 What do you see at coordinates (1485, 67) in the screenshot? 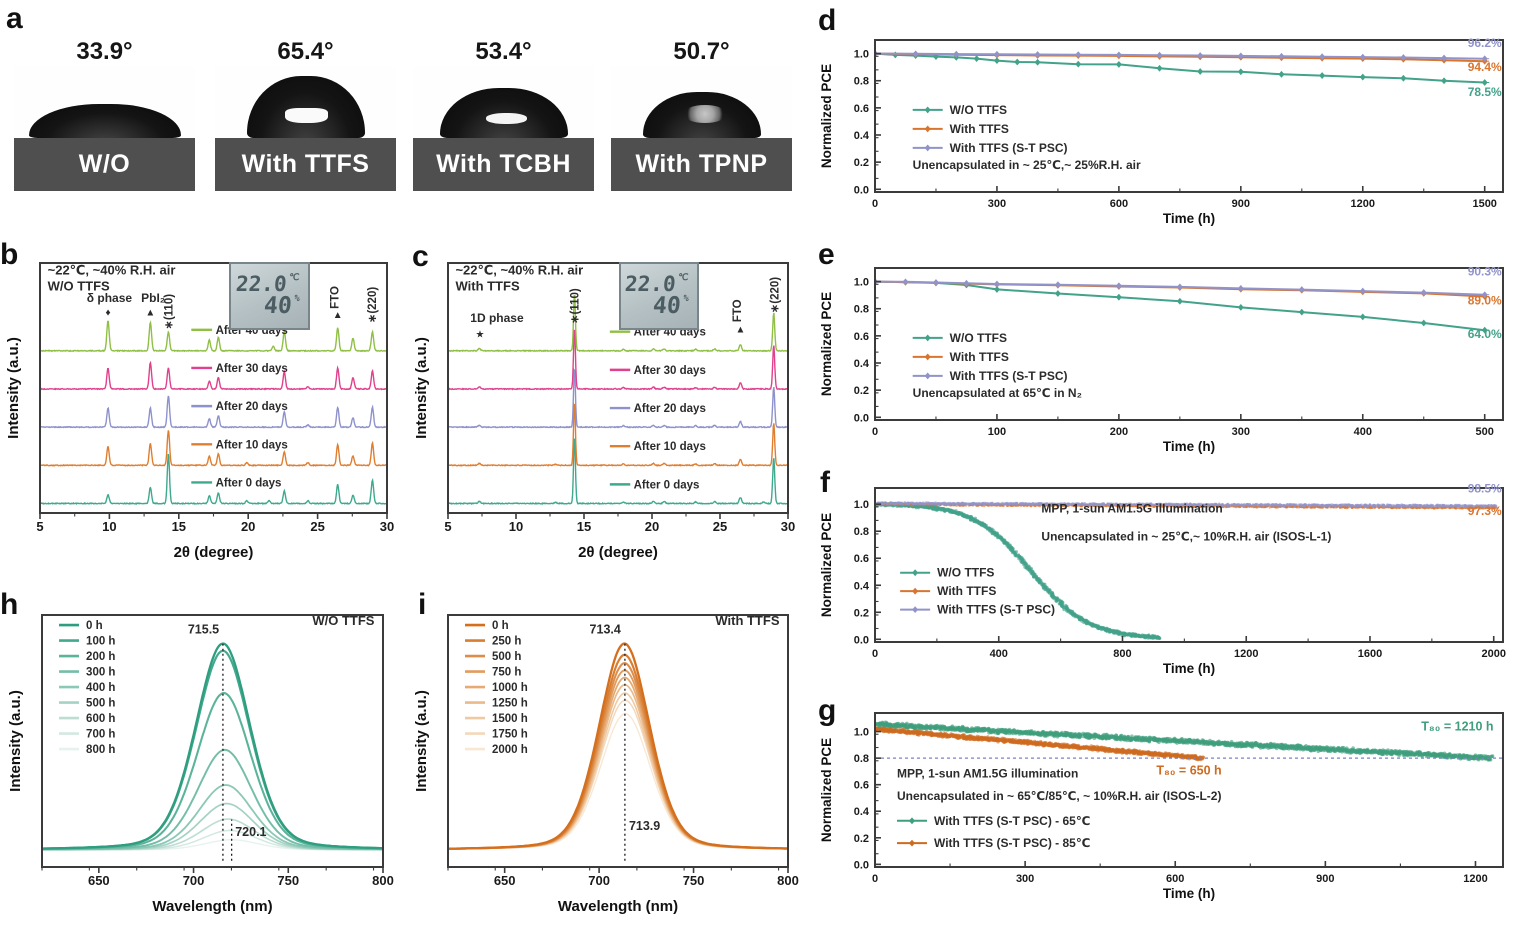
I see `svg-text: 94.4%` at bounding box center [1485, 67].